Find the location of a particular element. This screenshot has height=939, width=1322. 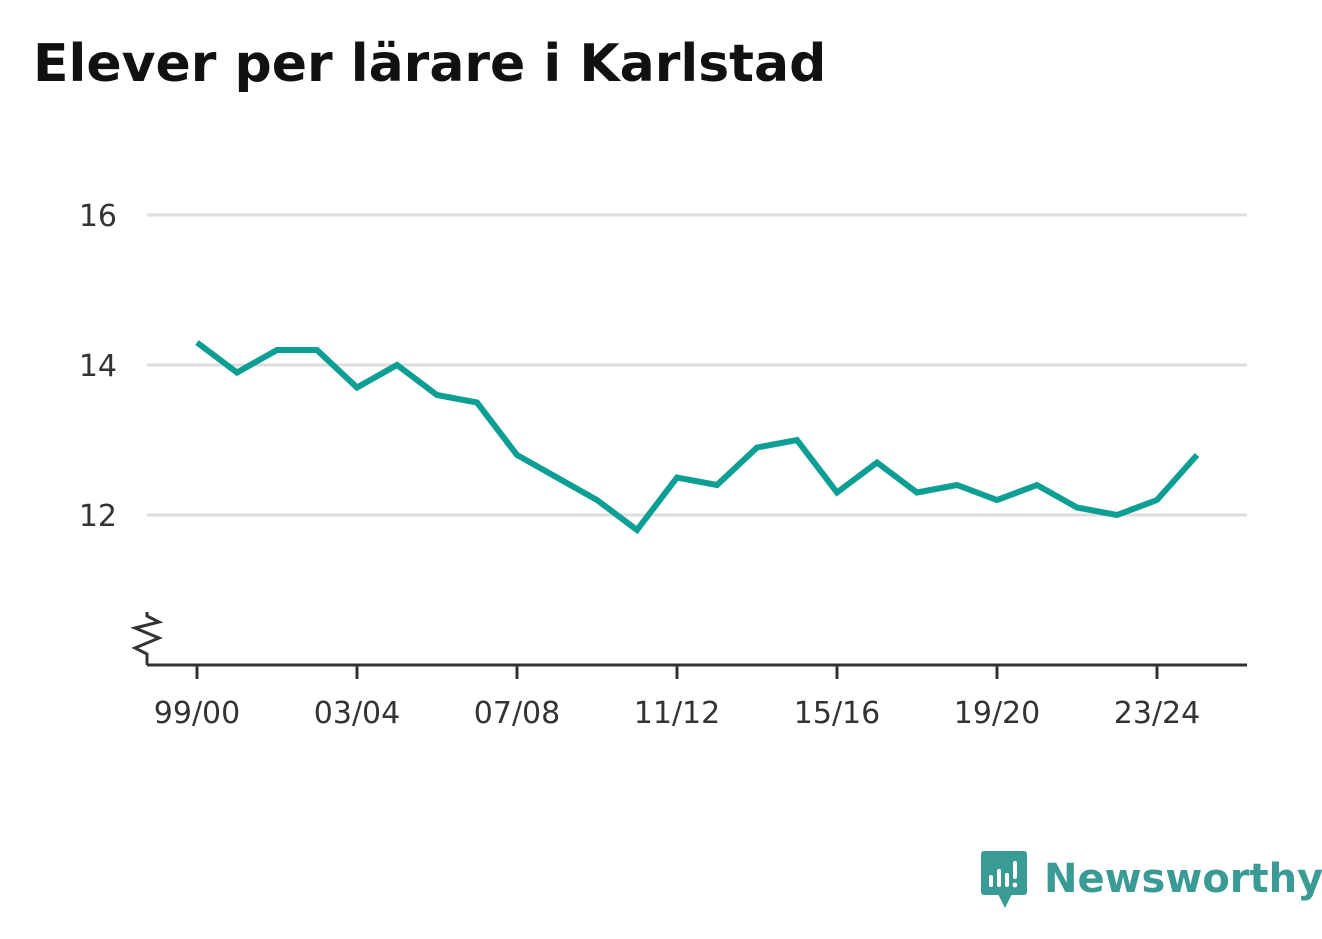

y-axis-ticks: 12 14 16 is located at coordinates (98, 366).